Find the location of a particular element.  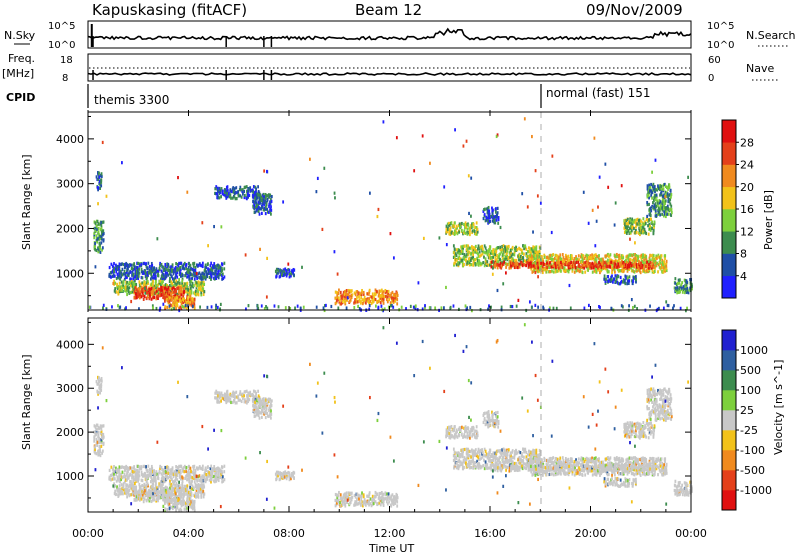

cpid-label: CPID is located at coordinates (20, 97).